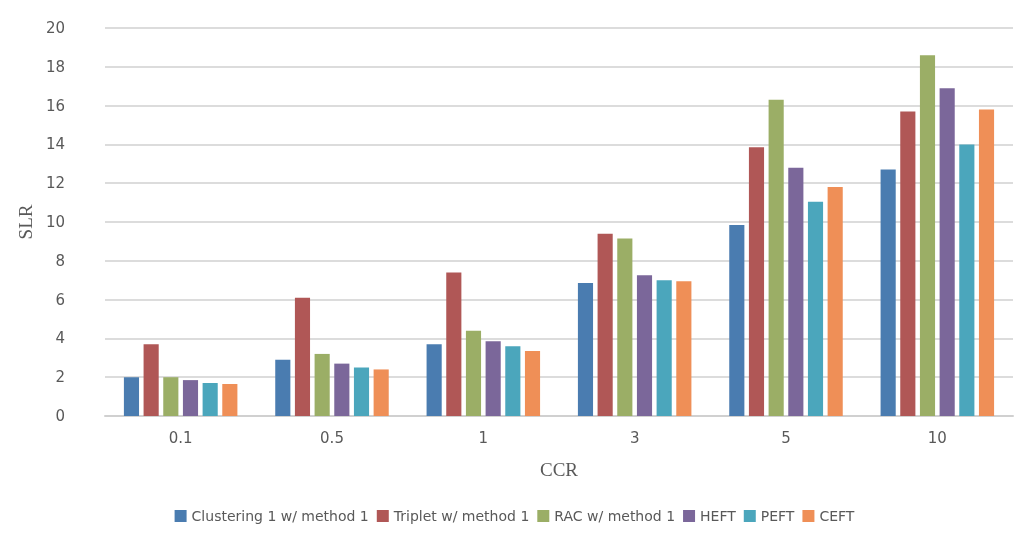 This screenshot has width=1029, height=536. What do you see at coordinates (280, 516) in the screenshot?
I see `legend-label: Clustering 1 w/ method 1` at bounding box center [280, 516].